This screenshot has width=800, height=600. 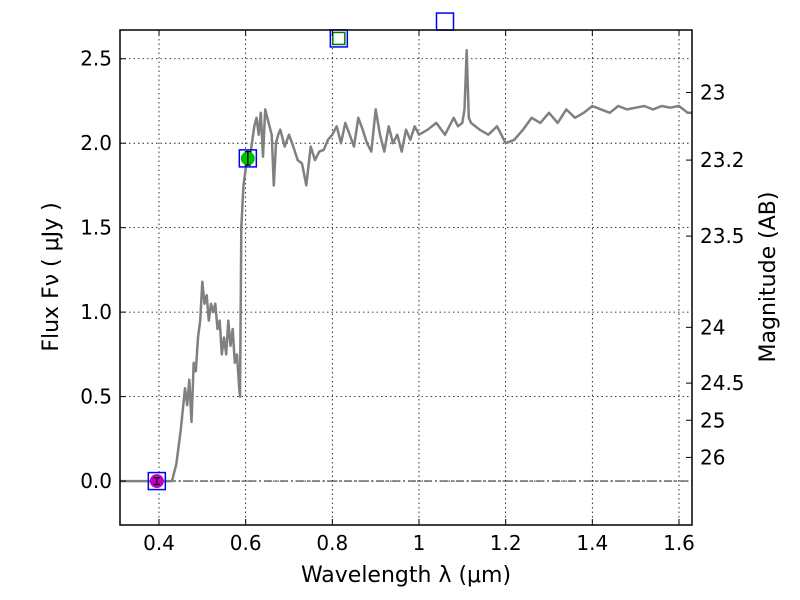 What do you see at coordinates (406, 575) in the screenshot?
I see `x-axis-label: Wavelength λ (μm)` at bounding box center [406, 575].